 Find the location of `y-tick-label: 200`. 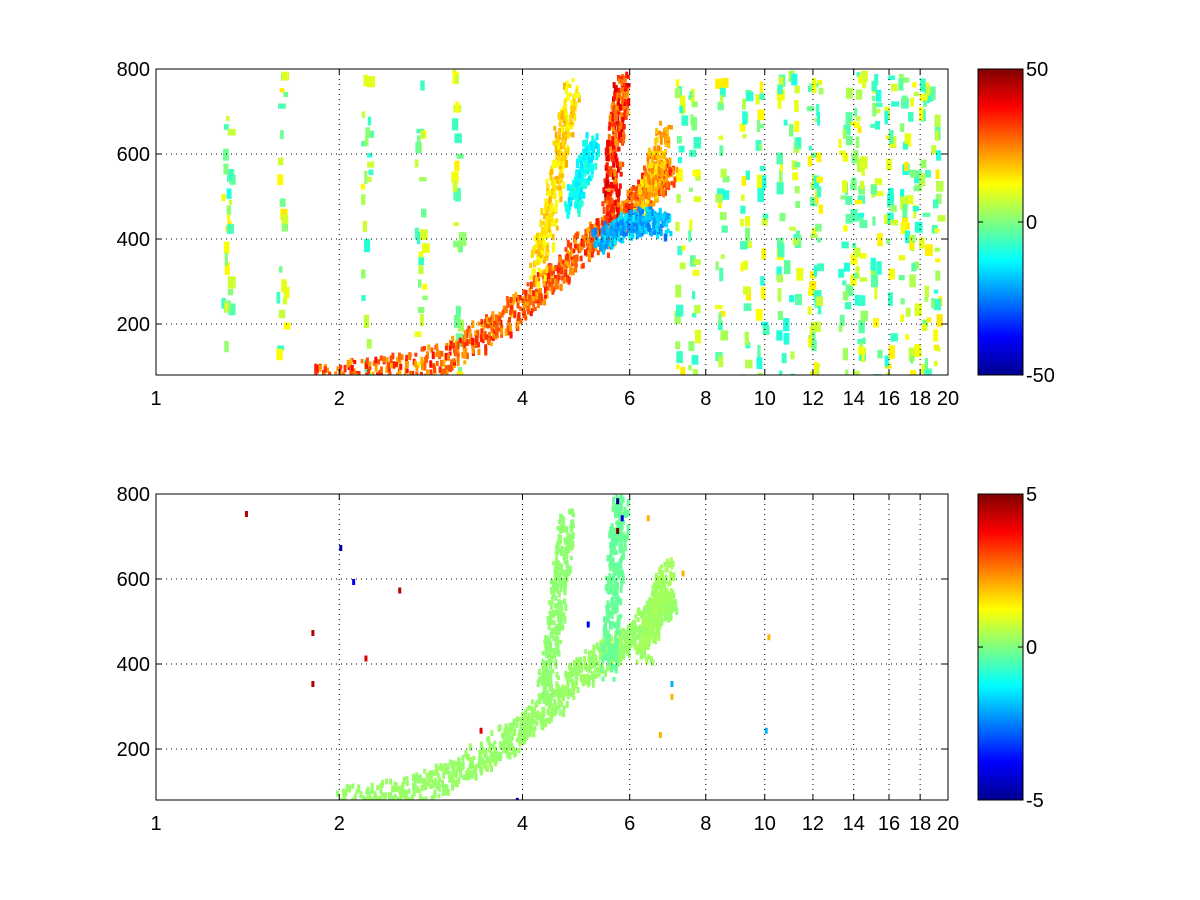

y-tick-label: 200 is located at coordinates (133, 750).